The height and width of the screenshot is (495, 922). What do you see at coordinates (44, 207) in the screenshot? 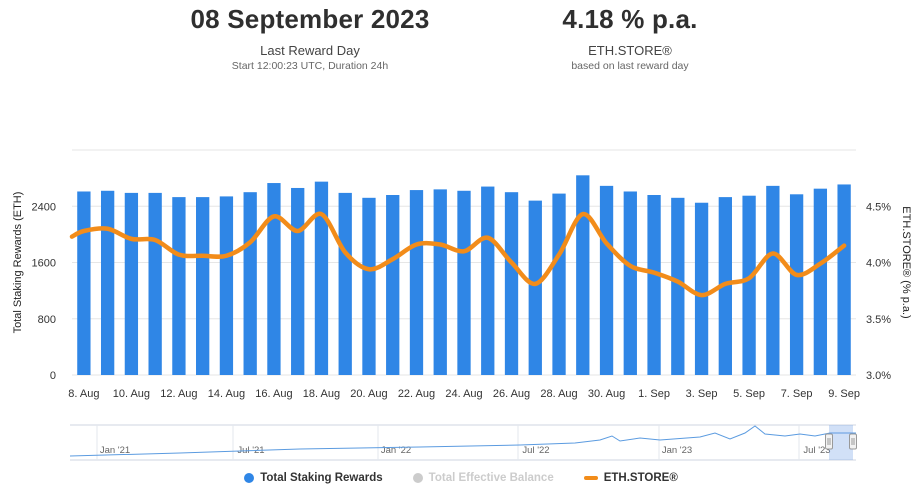
I see `y-left-tick-label: 2400` at bounding box center [44, 207].